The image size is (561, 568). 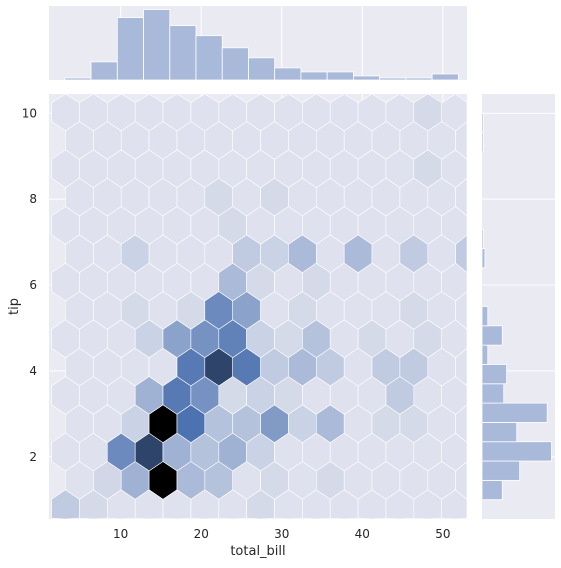 I want to click on y-axis-label: tip, so click(x=14, y=306).